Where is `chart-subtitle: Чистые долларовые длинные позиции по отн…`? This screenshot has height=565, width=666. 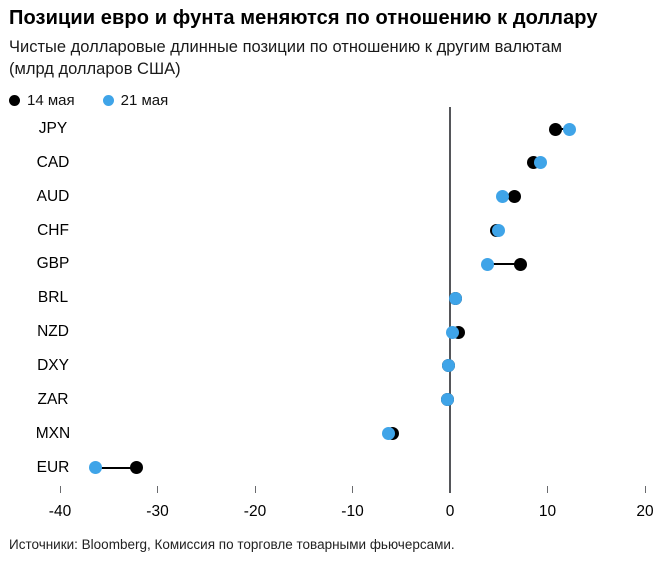 chart-subtitle: Чистые долларовые длинные позиции по отн… is located at coordinates (285, 58).